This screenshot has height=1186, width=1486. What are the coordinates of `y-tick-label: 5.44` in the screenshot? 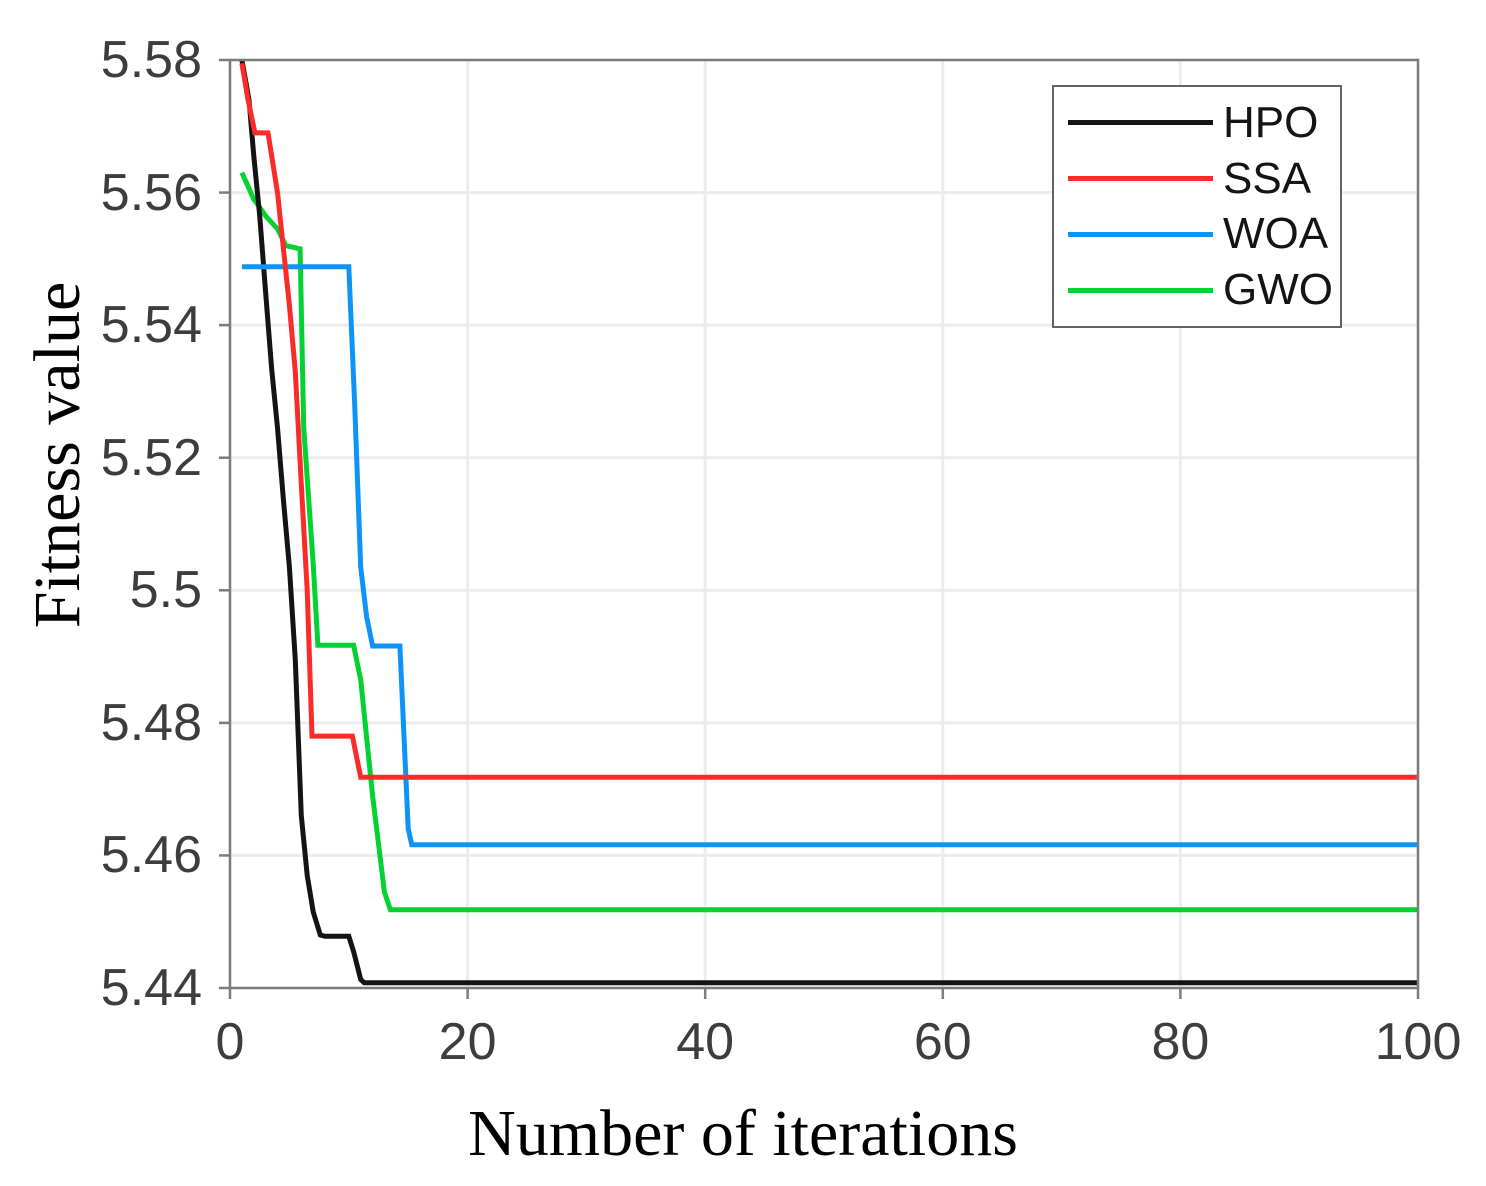 It's located at (151, 988).